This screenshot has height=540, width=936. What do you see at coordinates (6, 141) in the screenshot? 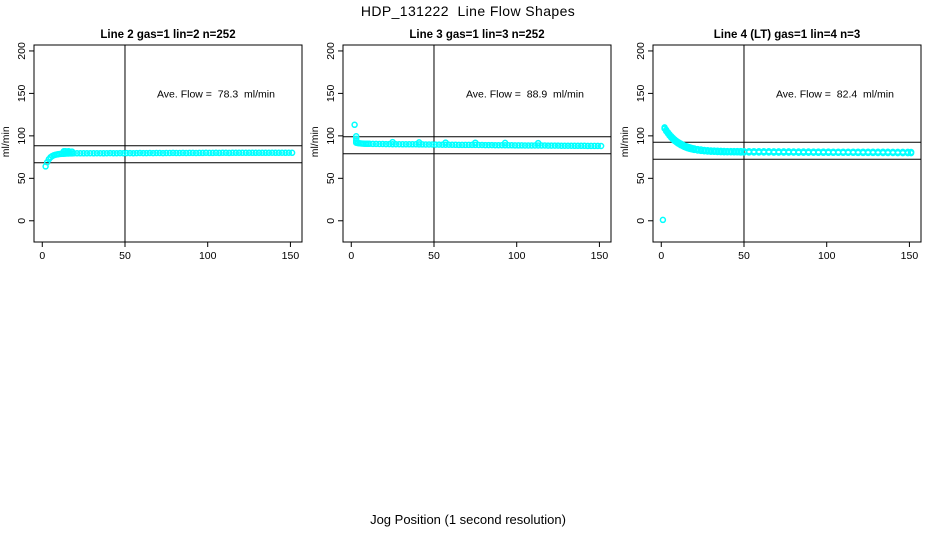
I see `y-axis-label: ml/min` at bounding box center [6, 141].